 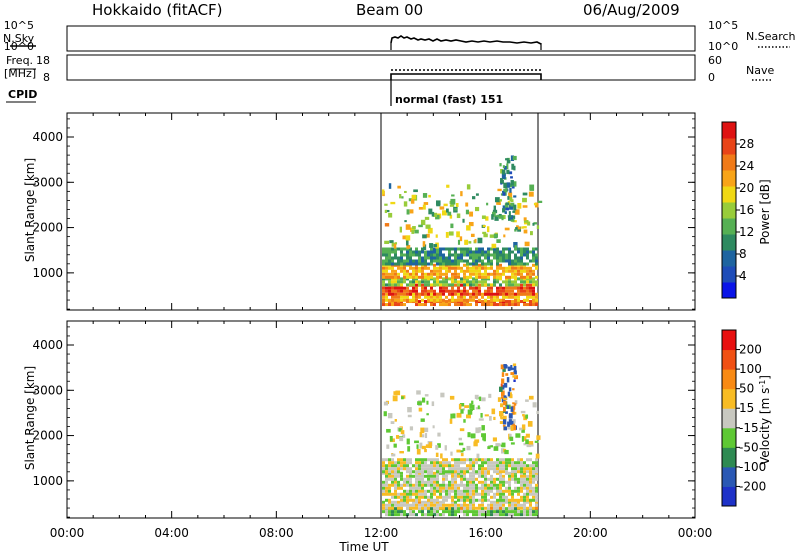 What do you see at coordinates (729, 226) in the screenshot?
I see `power-colorbar-swatch` at bounding box center [729, 226].